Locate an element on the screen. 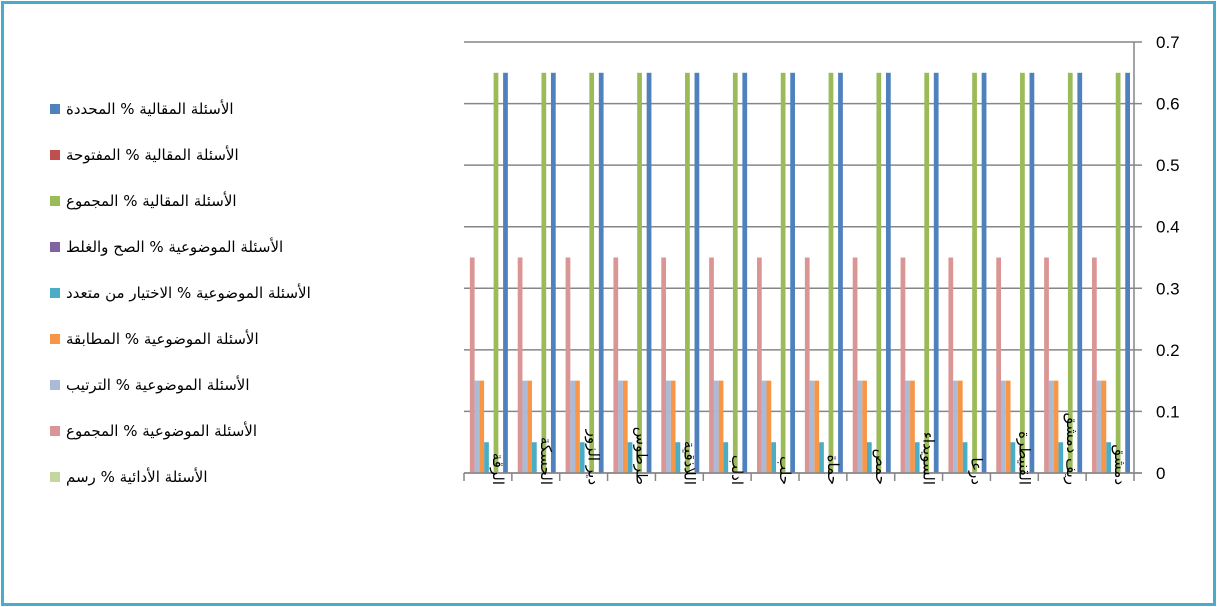 This screenshot has height=607, width=1217. legend-label: الأسئلة المقالية % المجموع is located at coordinates (151, 201).